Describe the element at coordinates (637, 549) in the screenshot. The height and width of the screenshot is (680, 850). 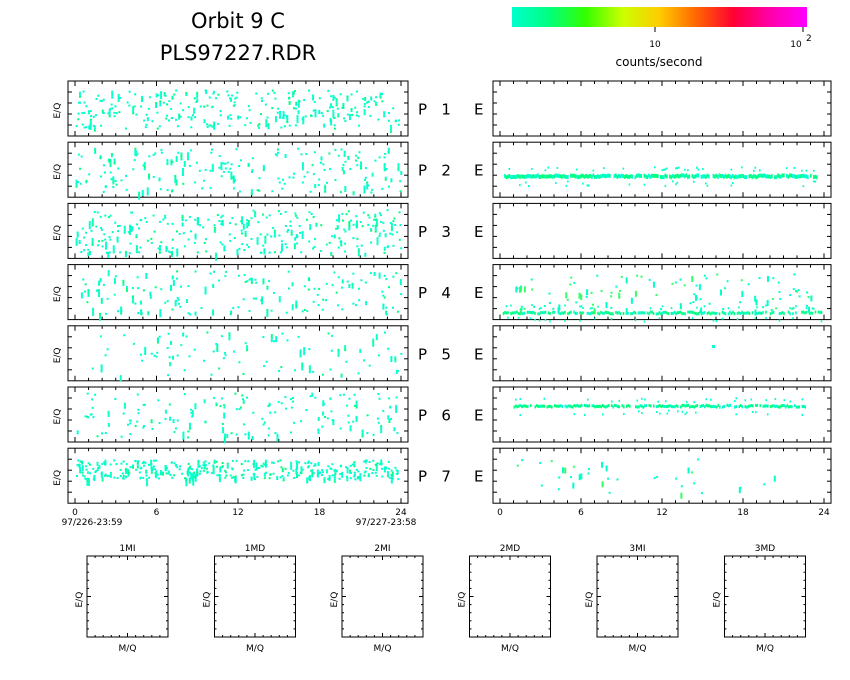
I see `mass-panel-title: 3MI` at that location.